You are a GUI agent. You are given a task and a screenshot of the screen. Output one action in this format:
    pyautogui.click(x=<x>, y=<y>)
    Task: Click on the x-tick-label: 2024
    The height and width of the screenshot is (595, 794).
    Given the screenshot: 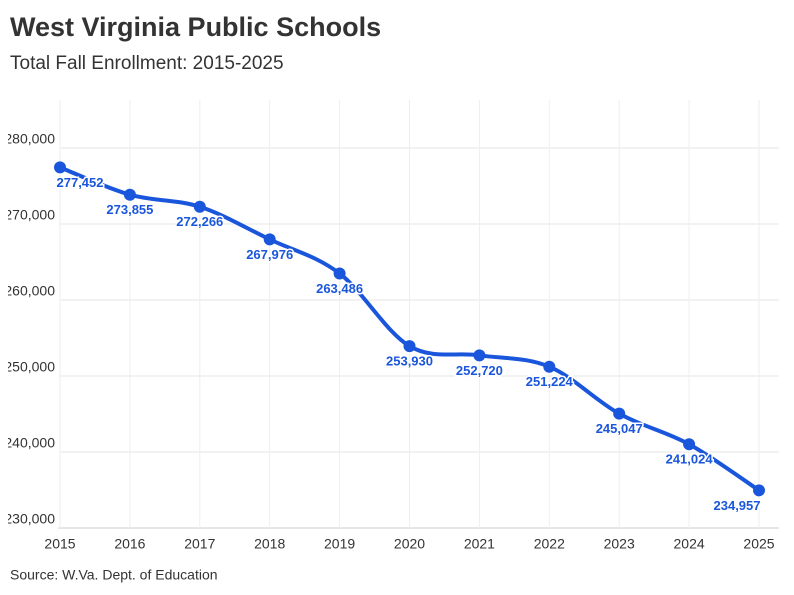 What is the action you would take?
    pyautogui.click(x=689, y=544)
    